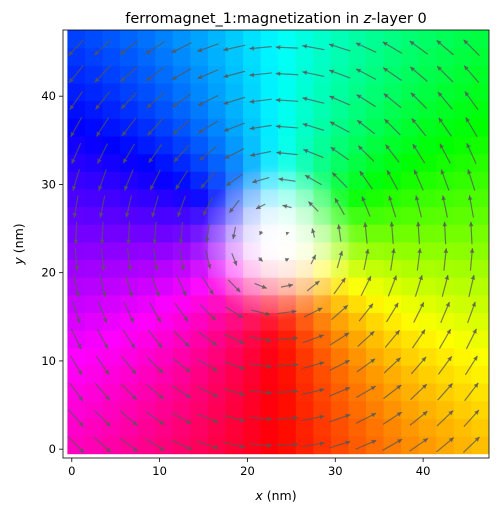  I want to click on y-tick-label: 30, so click(48, 184).